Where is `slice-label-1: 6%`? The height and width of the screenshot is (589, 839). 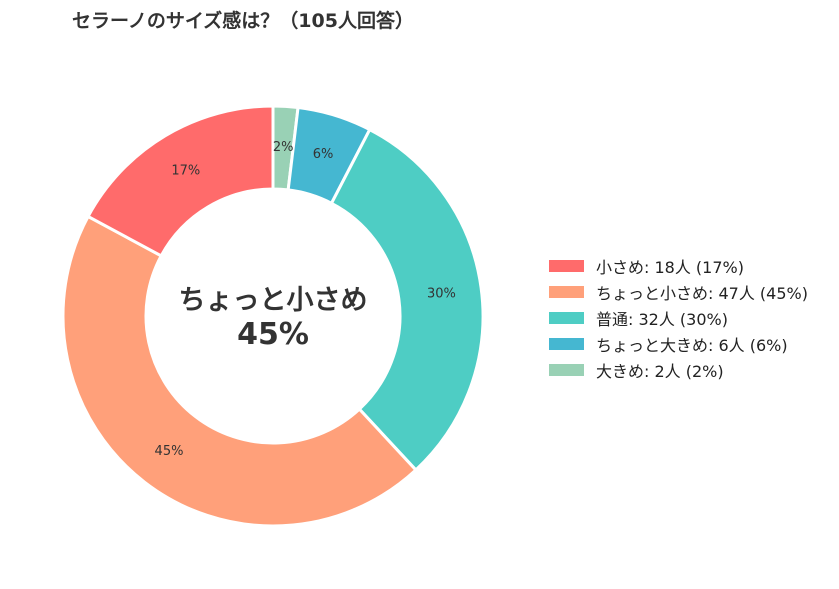 slice-label-1: 6% is located at coordinates (323, 154).